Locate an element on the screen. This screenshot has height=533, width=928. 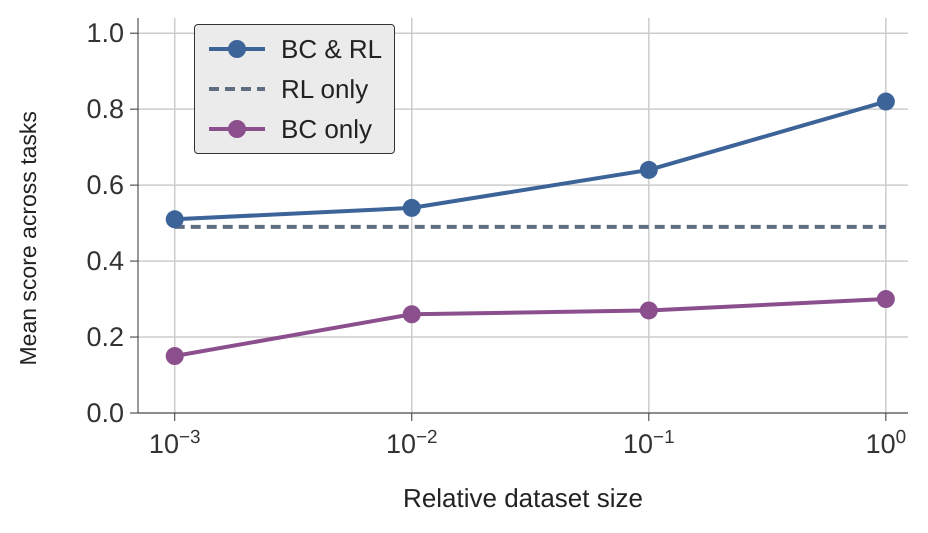
y-axis-title: Mean score across tasks is located at coordinates (28, 238).